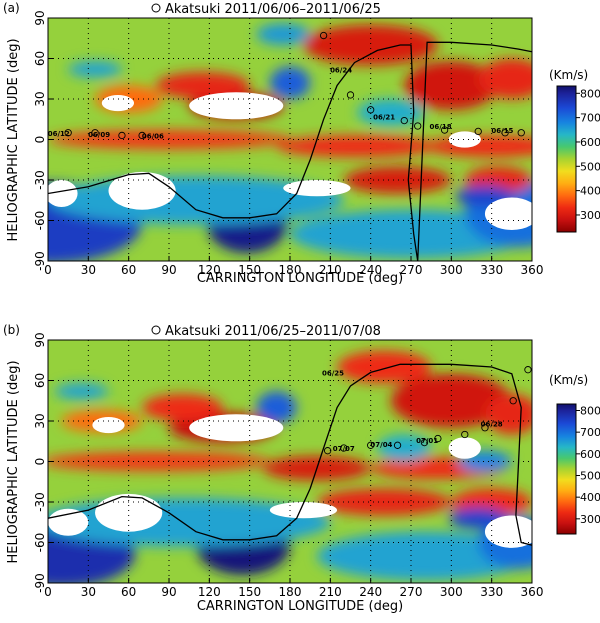 The width and height of the screenshot is (600, 623). Describe the element at coordinates (590, 454) in the screenshot. I see `colorbar-b-tick-label-3: 600` at that location.